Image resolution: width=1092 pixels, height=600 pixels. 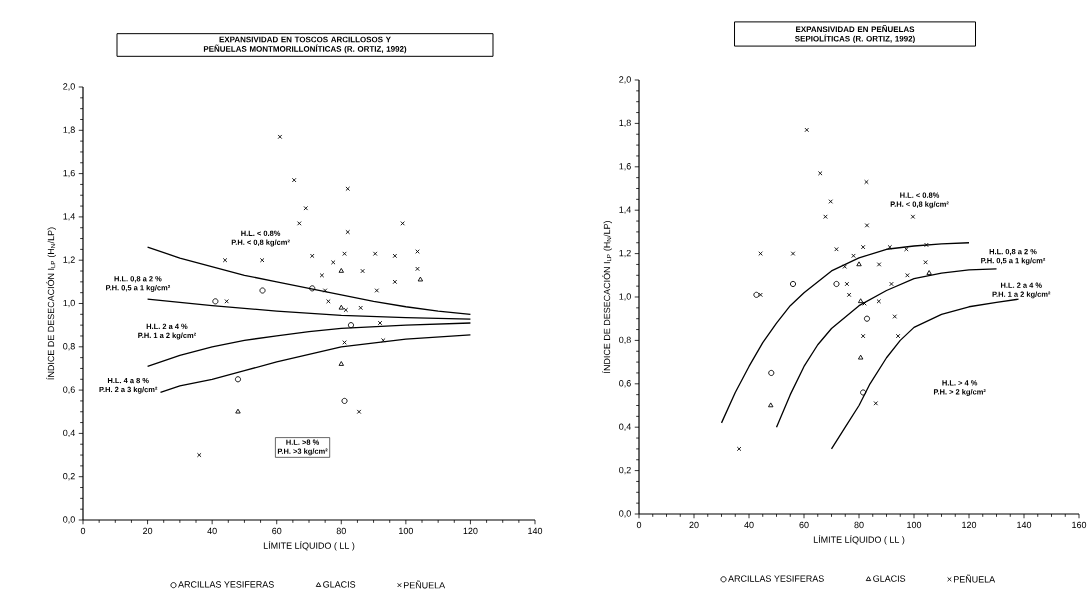 I want to click on legend-label: ARCILLAS YESIFERAS, so click(x=776, y=578).